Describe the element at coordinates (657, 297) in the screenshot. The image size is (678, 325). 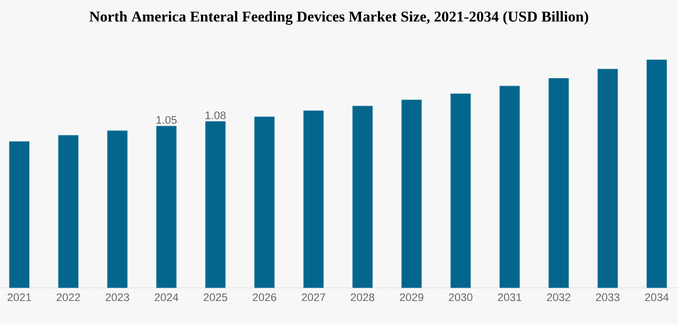
I see `x-tick-label: 2034` at that location.